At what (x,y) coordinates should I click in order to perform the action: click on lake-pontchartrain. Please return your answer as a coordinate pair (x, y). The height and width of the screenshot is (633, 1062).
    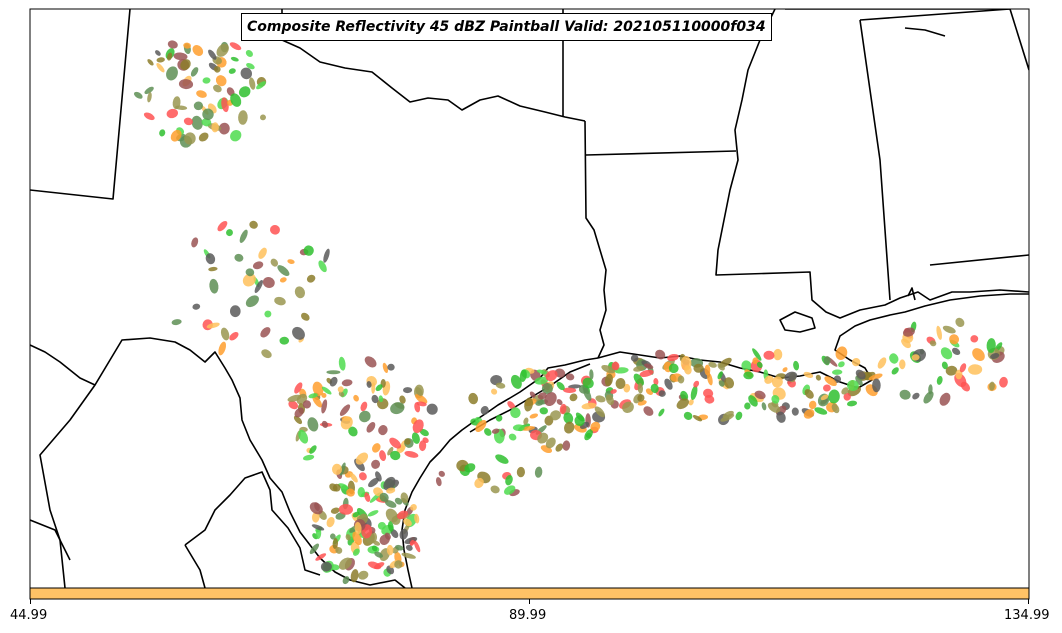
    Looking at the image, I should click on (797, 322).